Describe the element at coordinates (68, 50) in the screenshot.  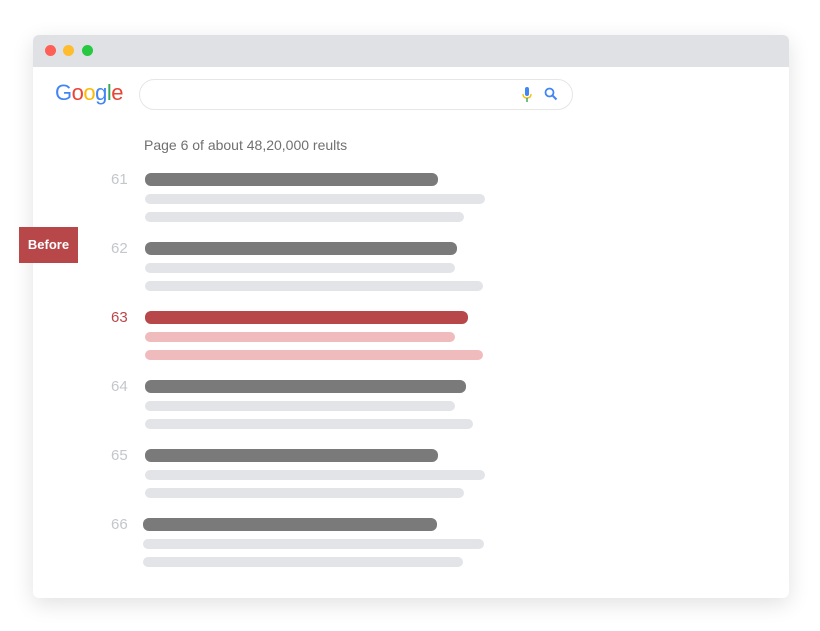
I see `minimize-button` at that location.